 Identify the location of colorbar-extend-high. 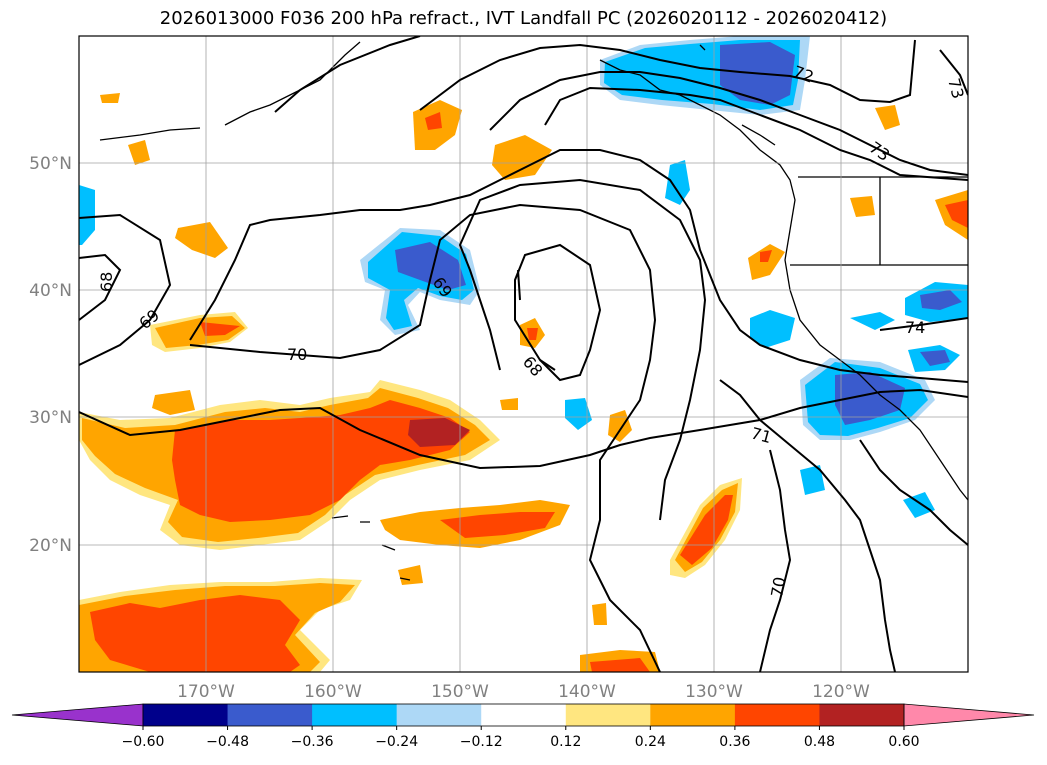
(969, 715).